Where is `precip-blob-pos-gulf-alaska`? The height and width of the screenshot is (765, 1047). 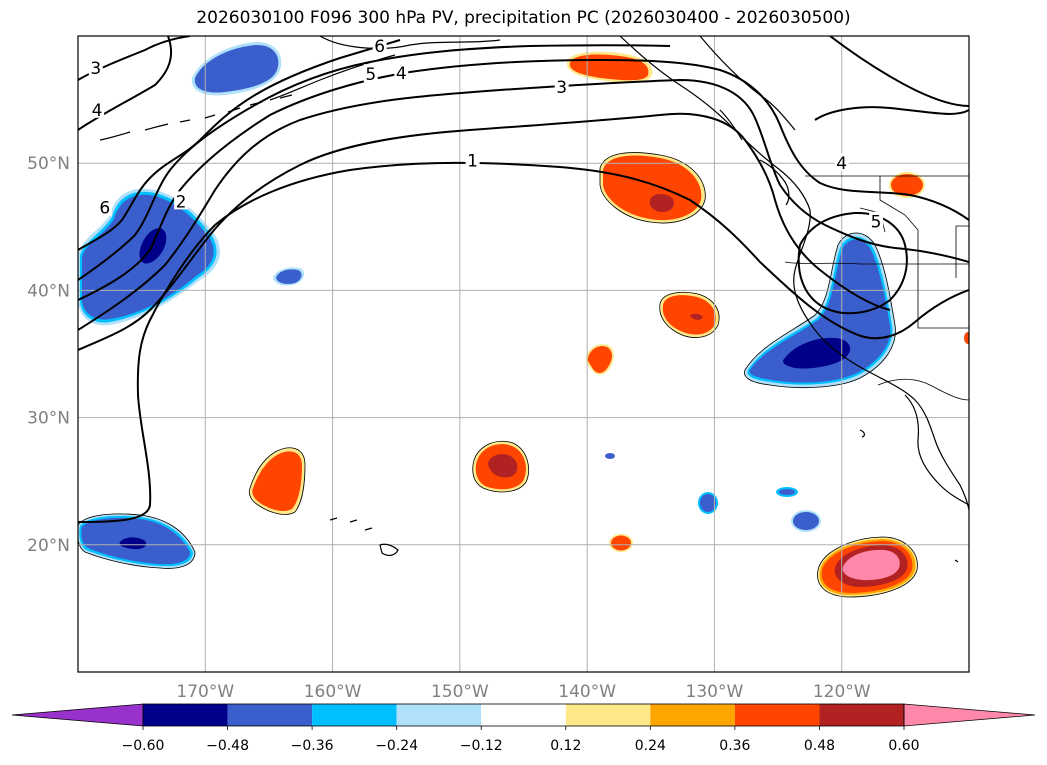 precip-blob-pos-gulf-alaska is located at coordinates (653, 188).